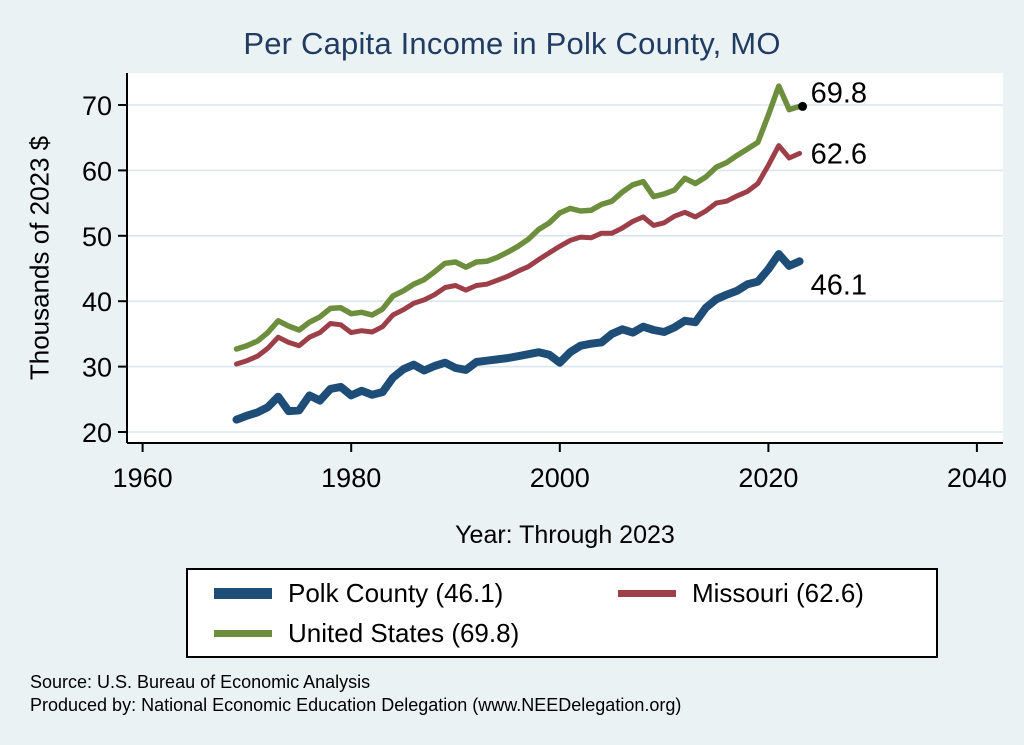  What do you see at coordinates (243, 593) in the screenshot?
I see `legend-swatch-polk-county` at bounding box center [243, 593].